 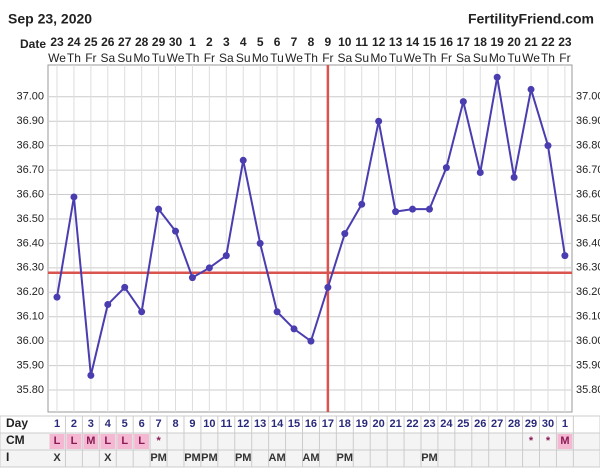 I want to click on table-cell: M, so click(x=90, y=441).